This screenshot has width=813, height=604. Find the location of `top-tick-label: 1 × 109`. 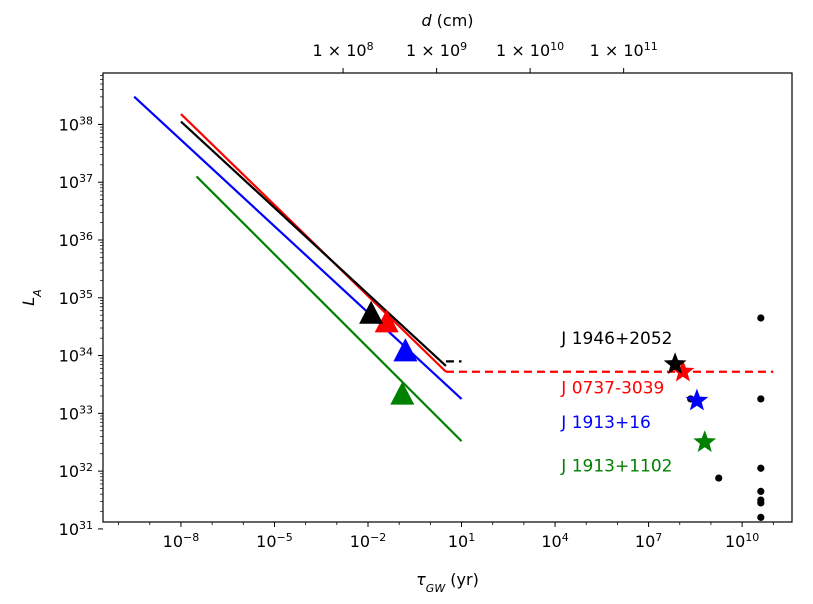

top-tick-label: 1 × 109 is located at coordinates (436, 50).